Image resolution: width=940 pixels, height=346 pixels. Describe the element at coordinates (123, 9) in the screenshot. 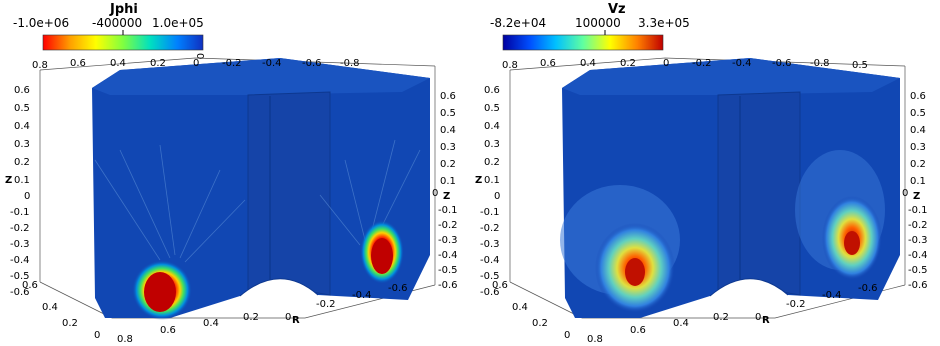

I see `colorbar-title: Jphi` at that location.